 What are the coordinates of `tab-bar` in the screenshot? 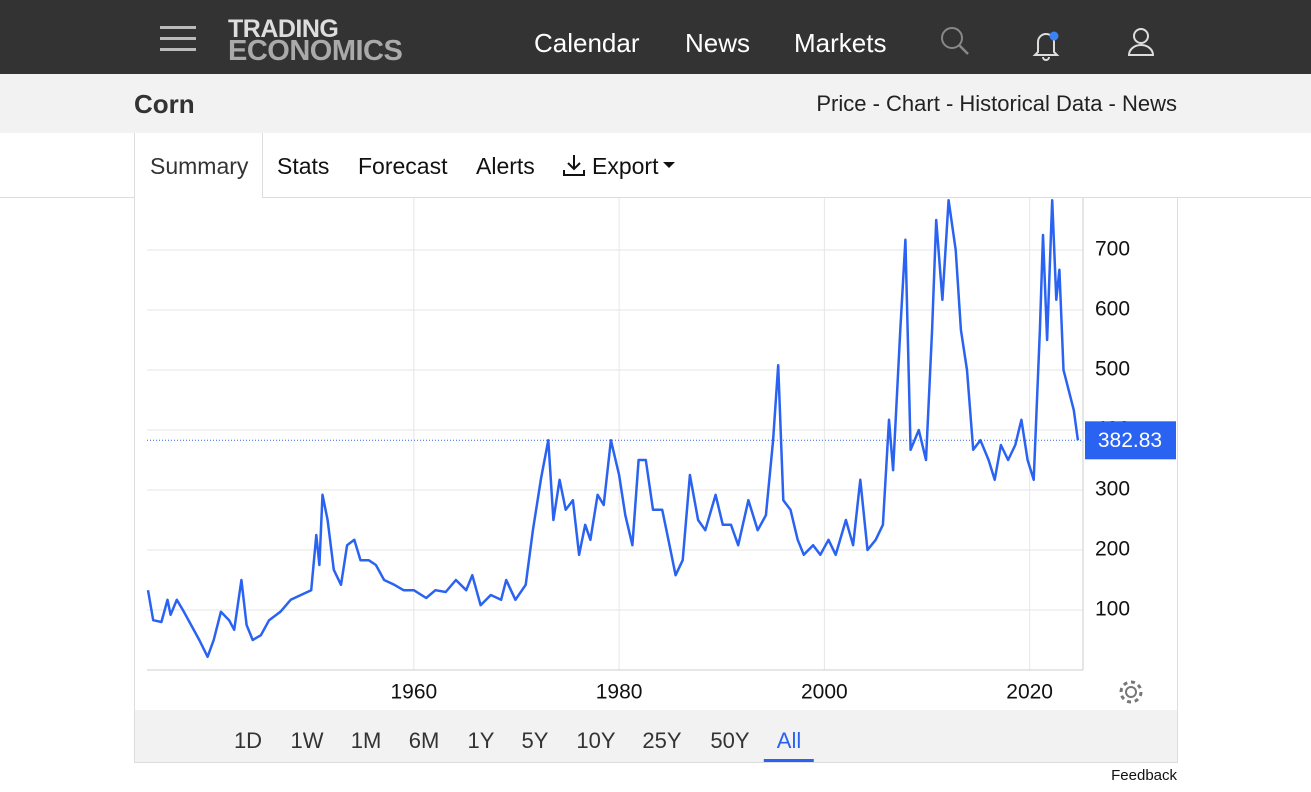 It's located at (655, 165).